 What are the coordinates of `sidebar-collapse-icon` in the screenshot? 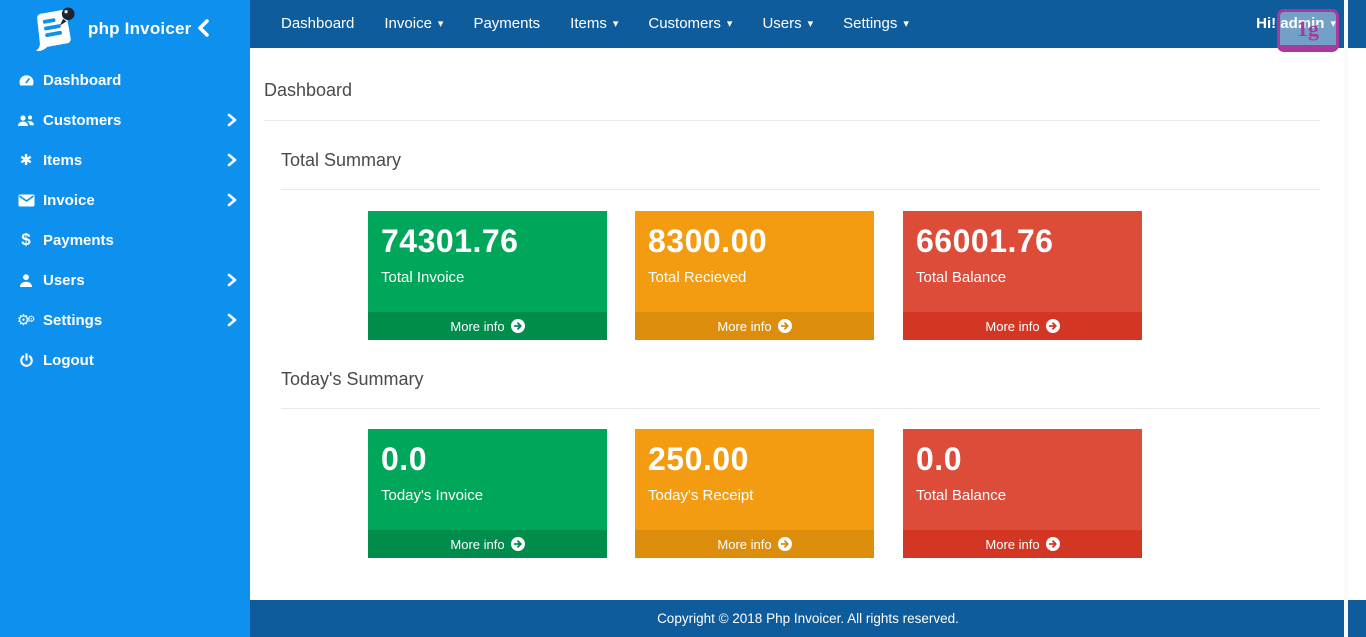 It's located at (204, 30).